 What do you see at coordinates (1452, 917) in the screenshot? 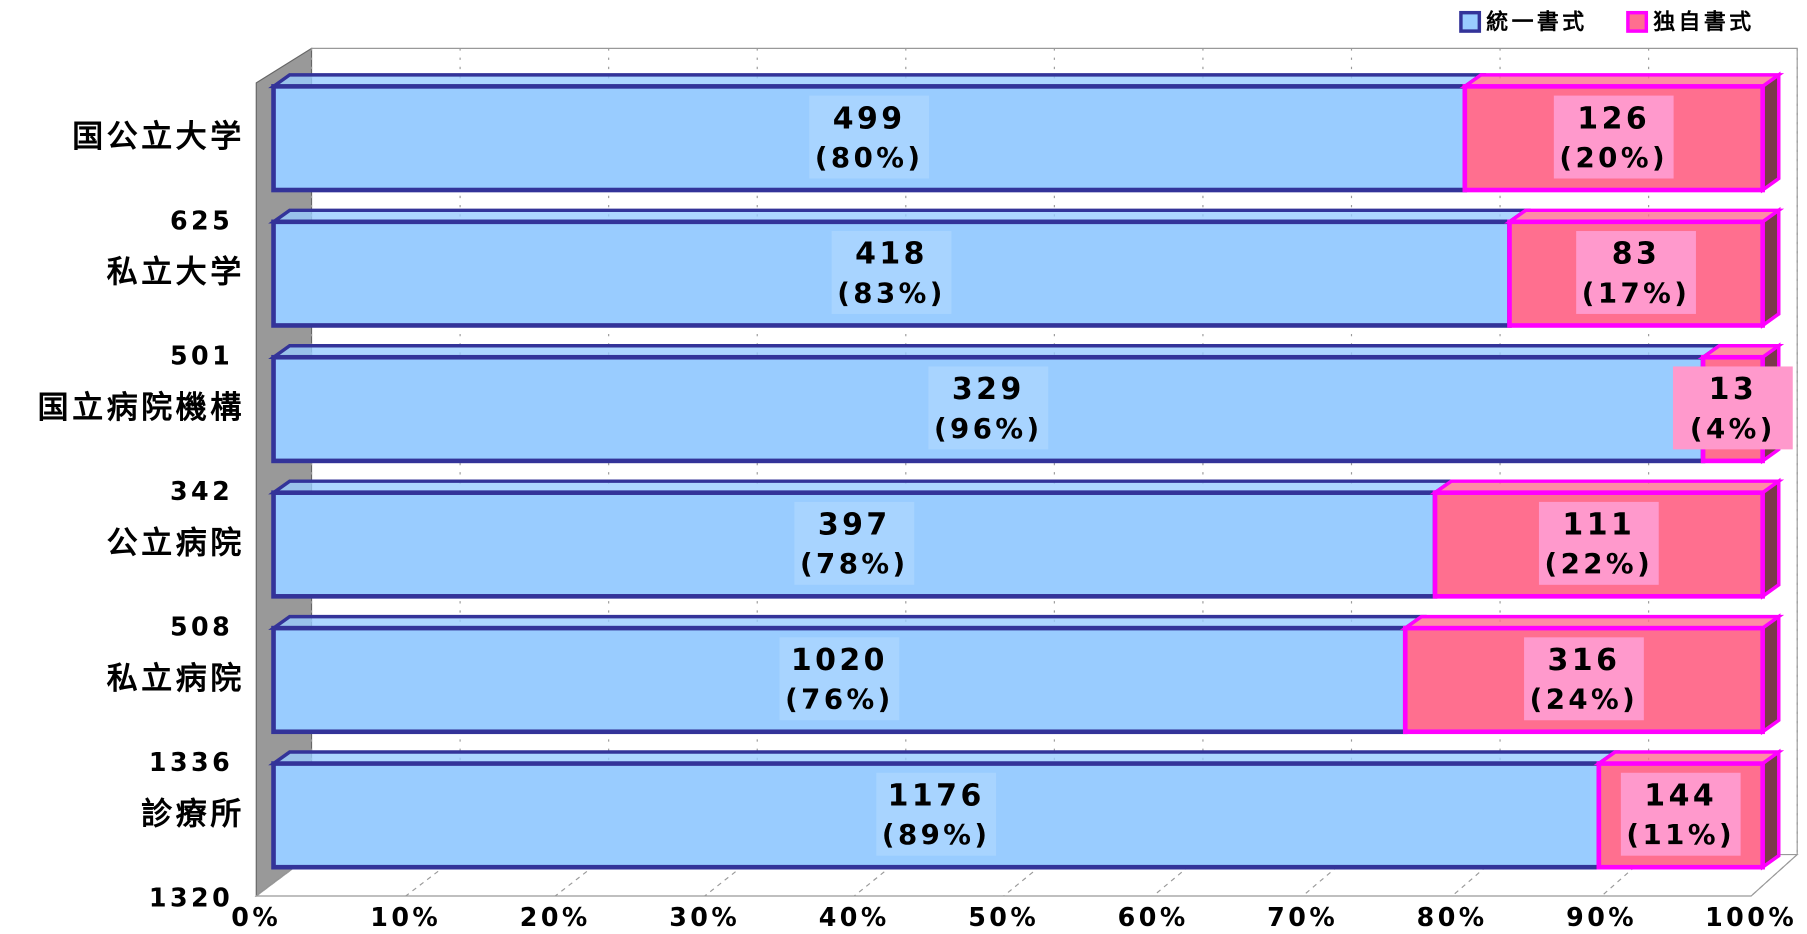
I see `x-tick-label: 80%` at bounding box center [1452, 917].